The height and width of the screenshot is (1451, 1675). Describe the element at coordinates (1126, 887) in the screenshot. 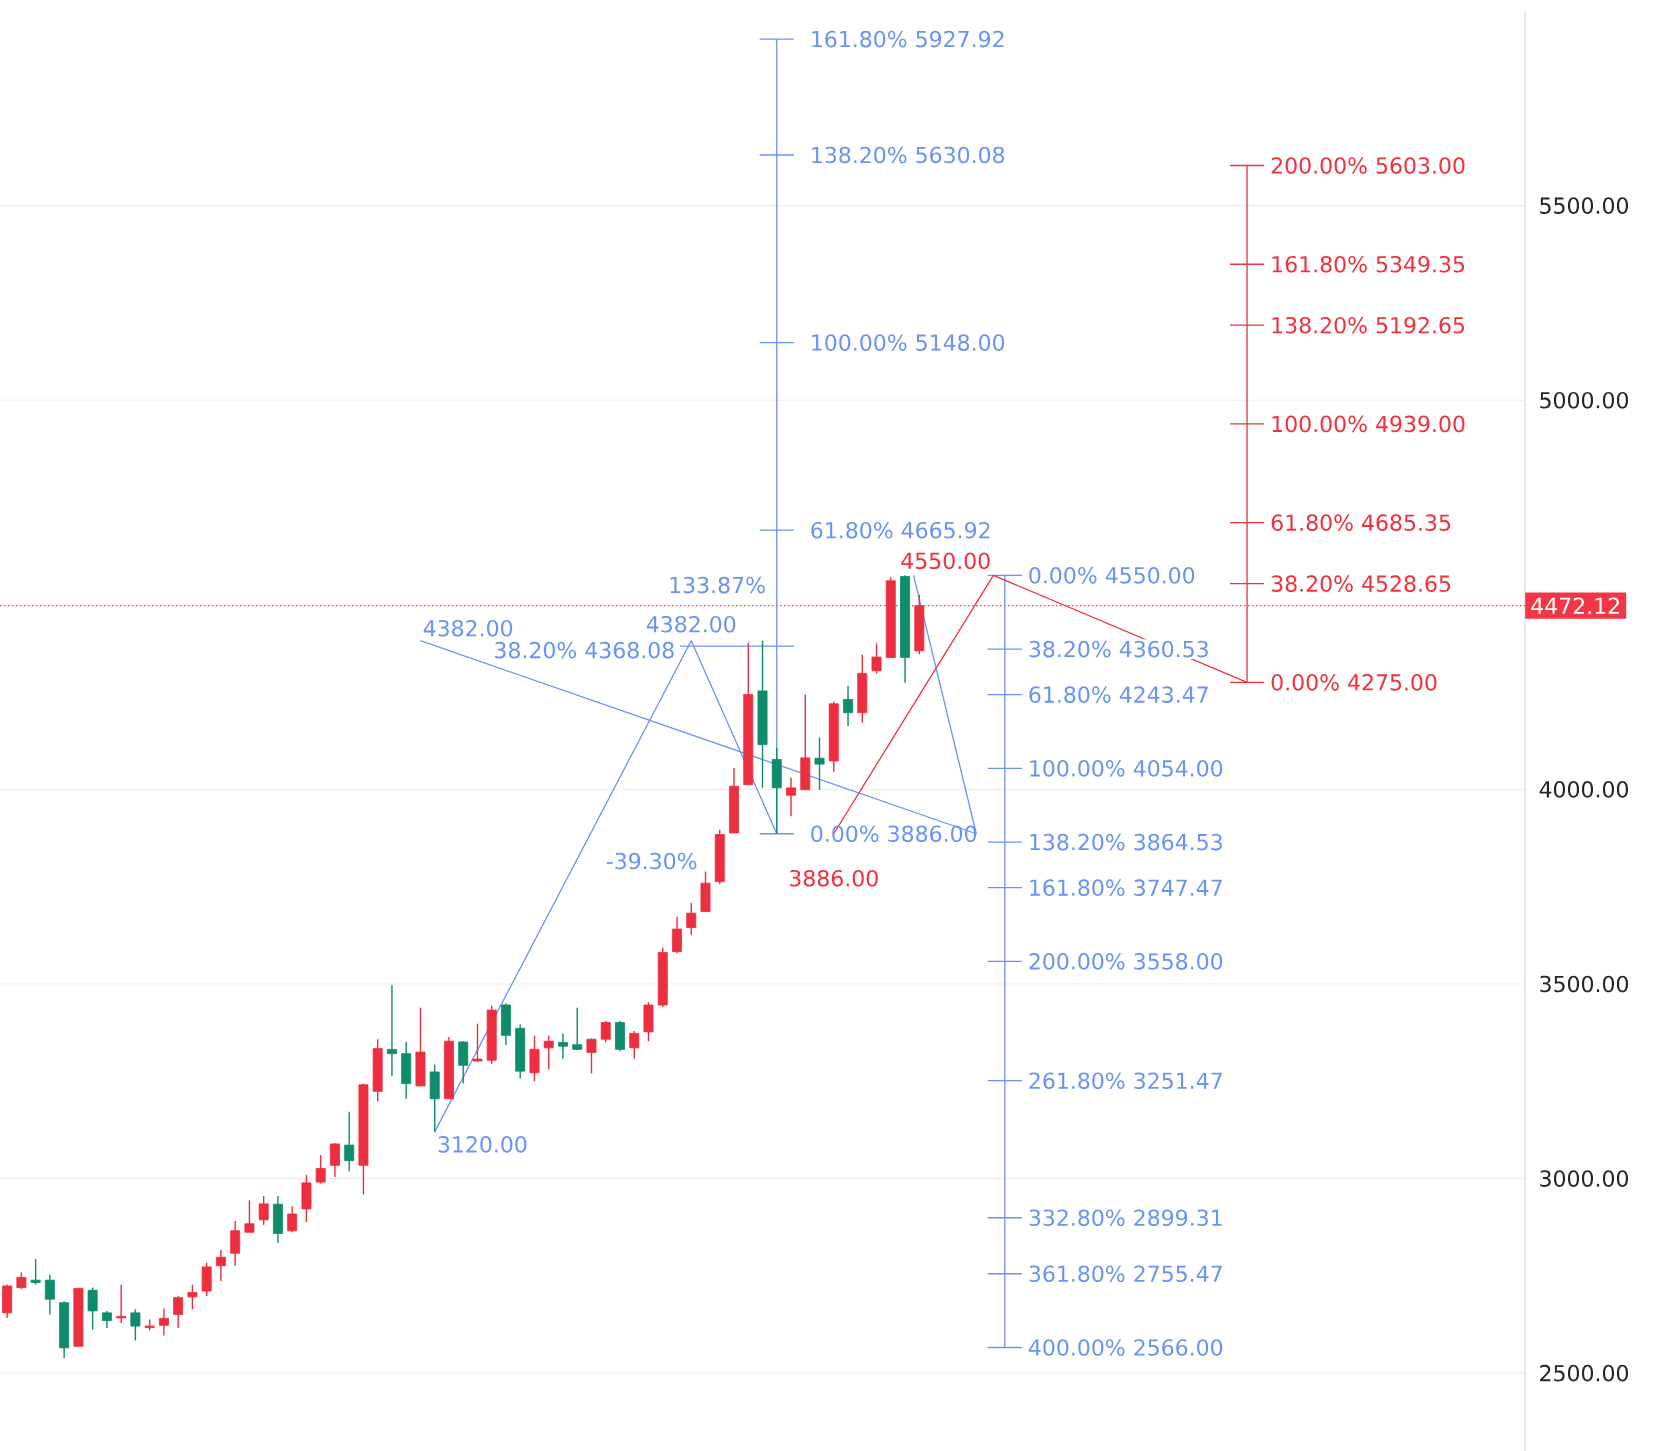

I see `ref-line-label: 161.80% 3747.47` at that location.